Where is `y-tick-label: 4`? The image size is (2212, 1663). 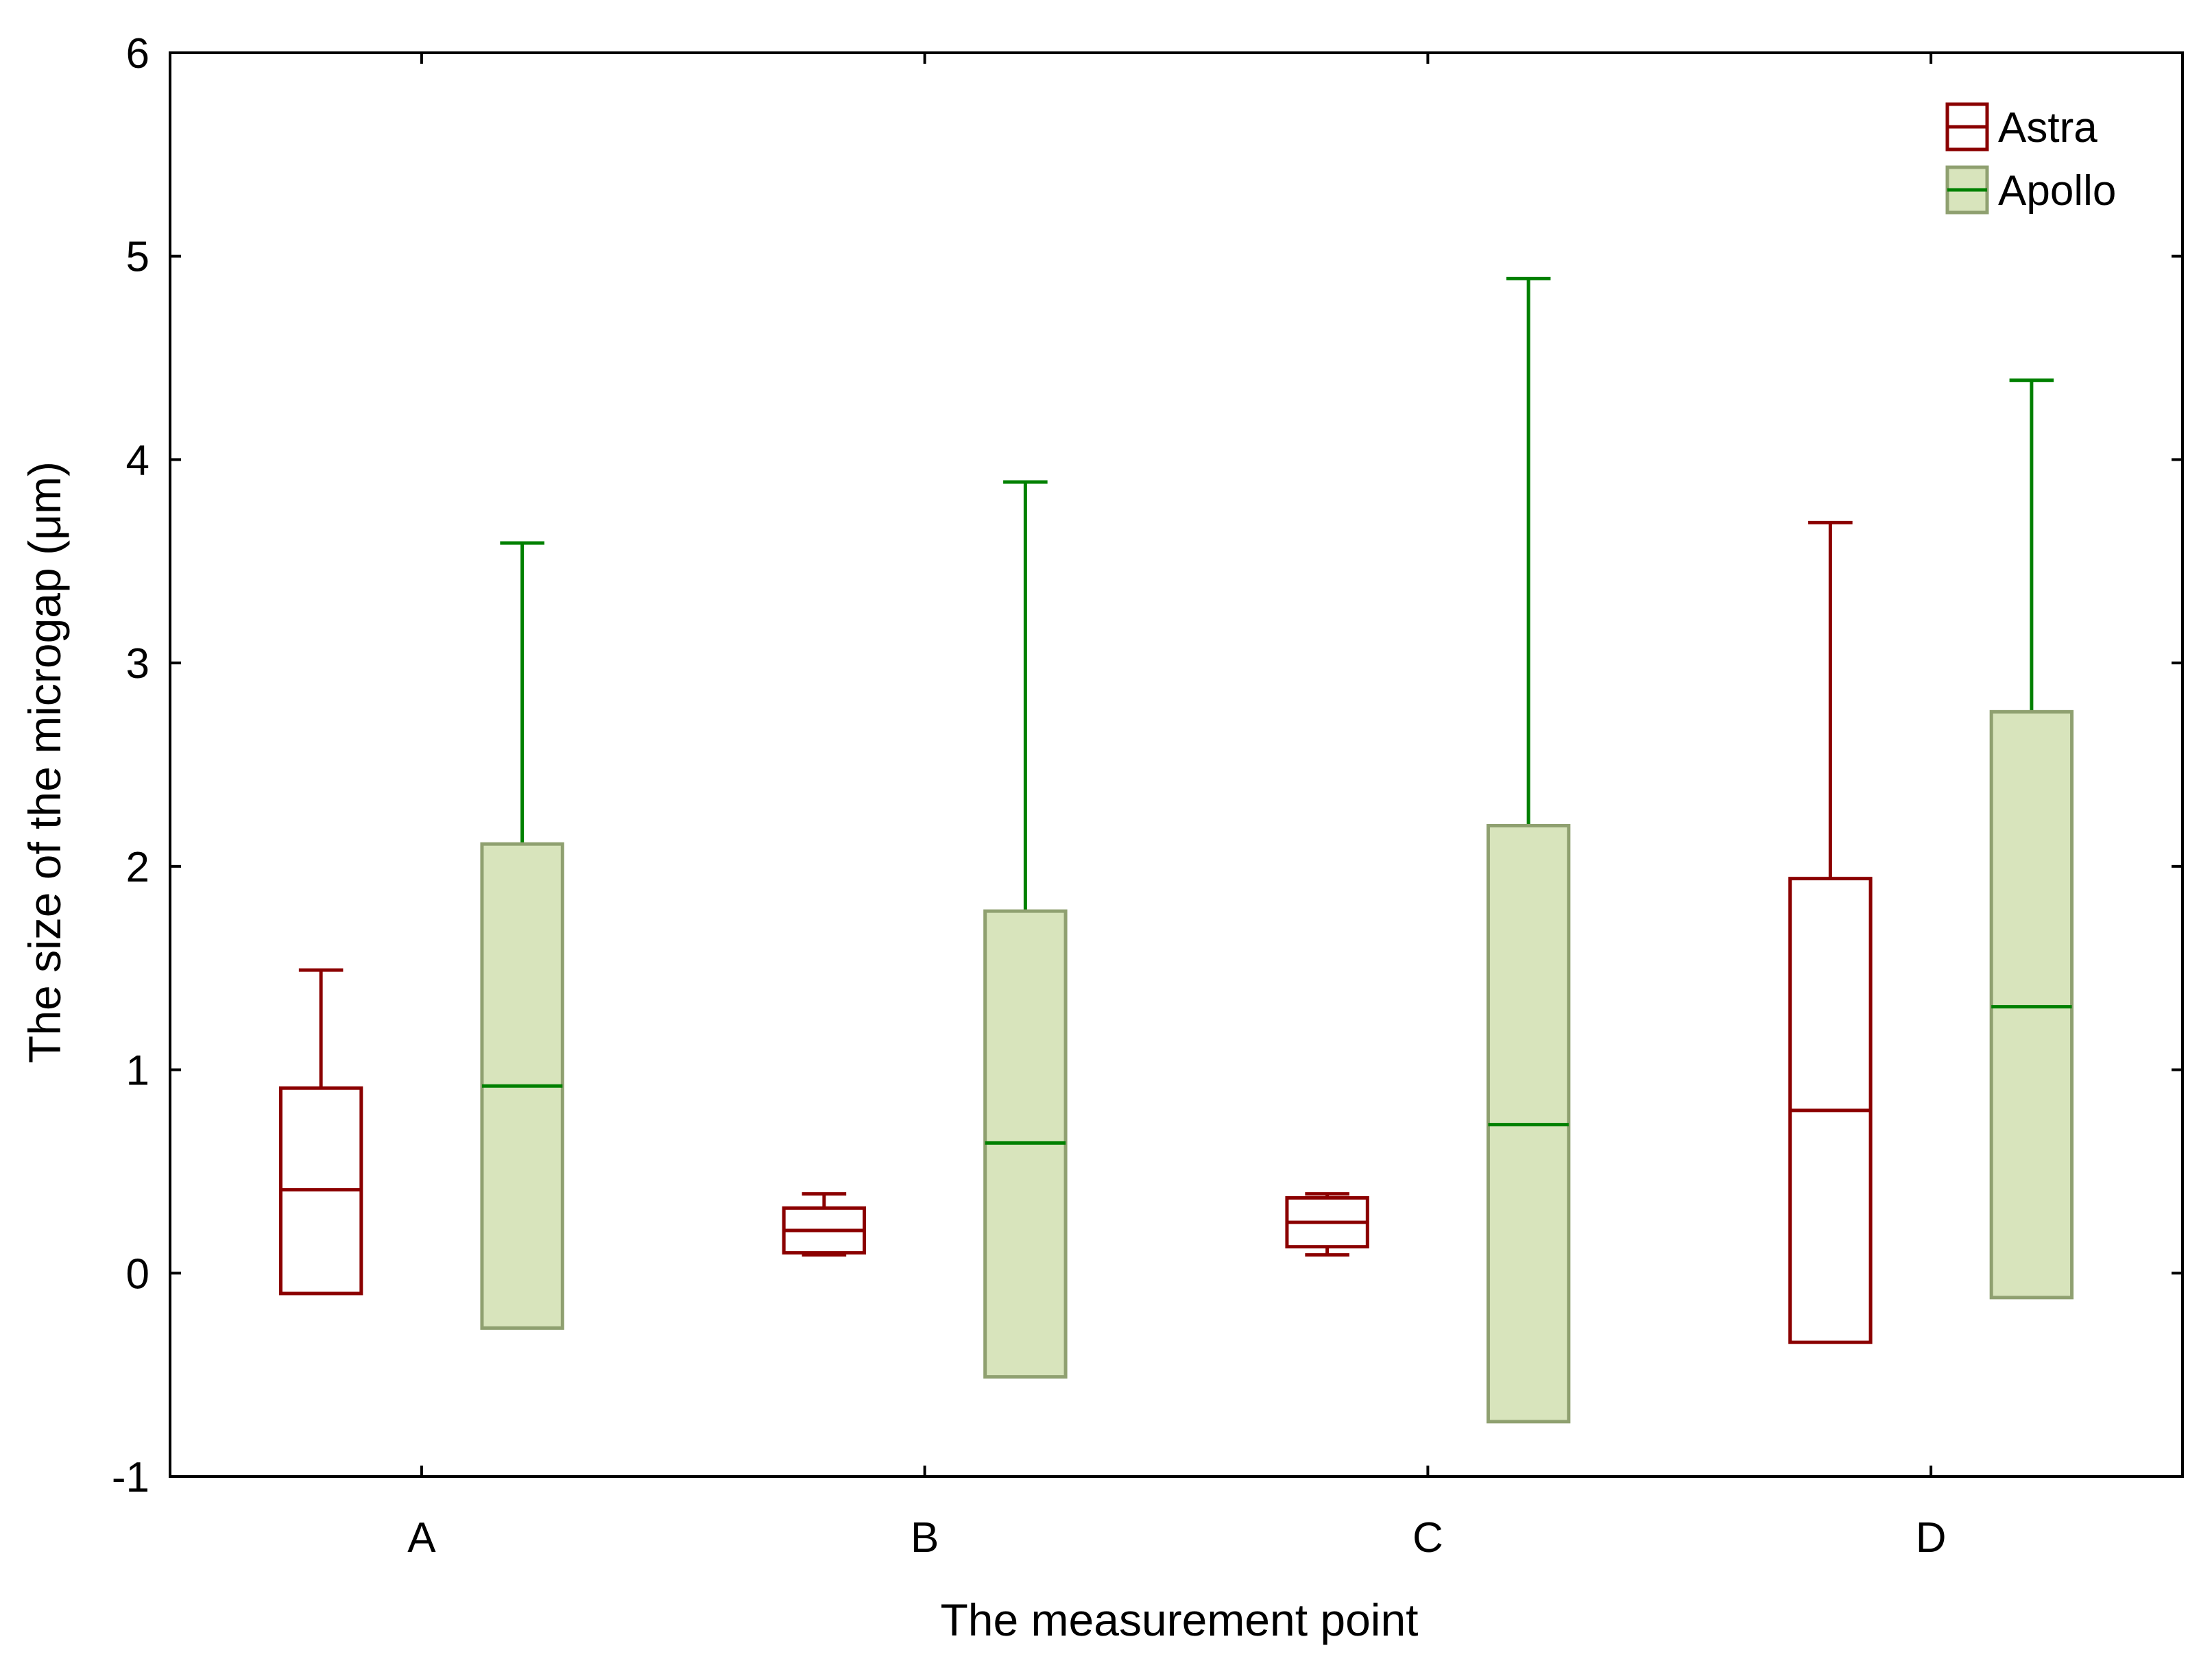 y-tick-label: 4 is located at coordinates (137, 460).